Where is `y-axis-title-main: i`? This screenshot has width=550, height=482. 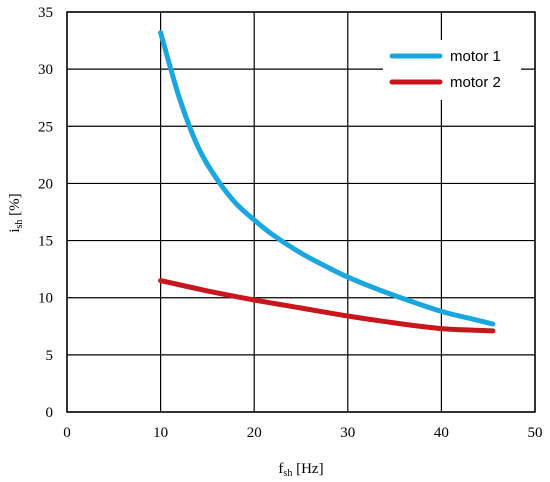
y-axis-title-main: i is located at coordinates (15, 230).